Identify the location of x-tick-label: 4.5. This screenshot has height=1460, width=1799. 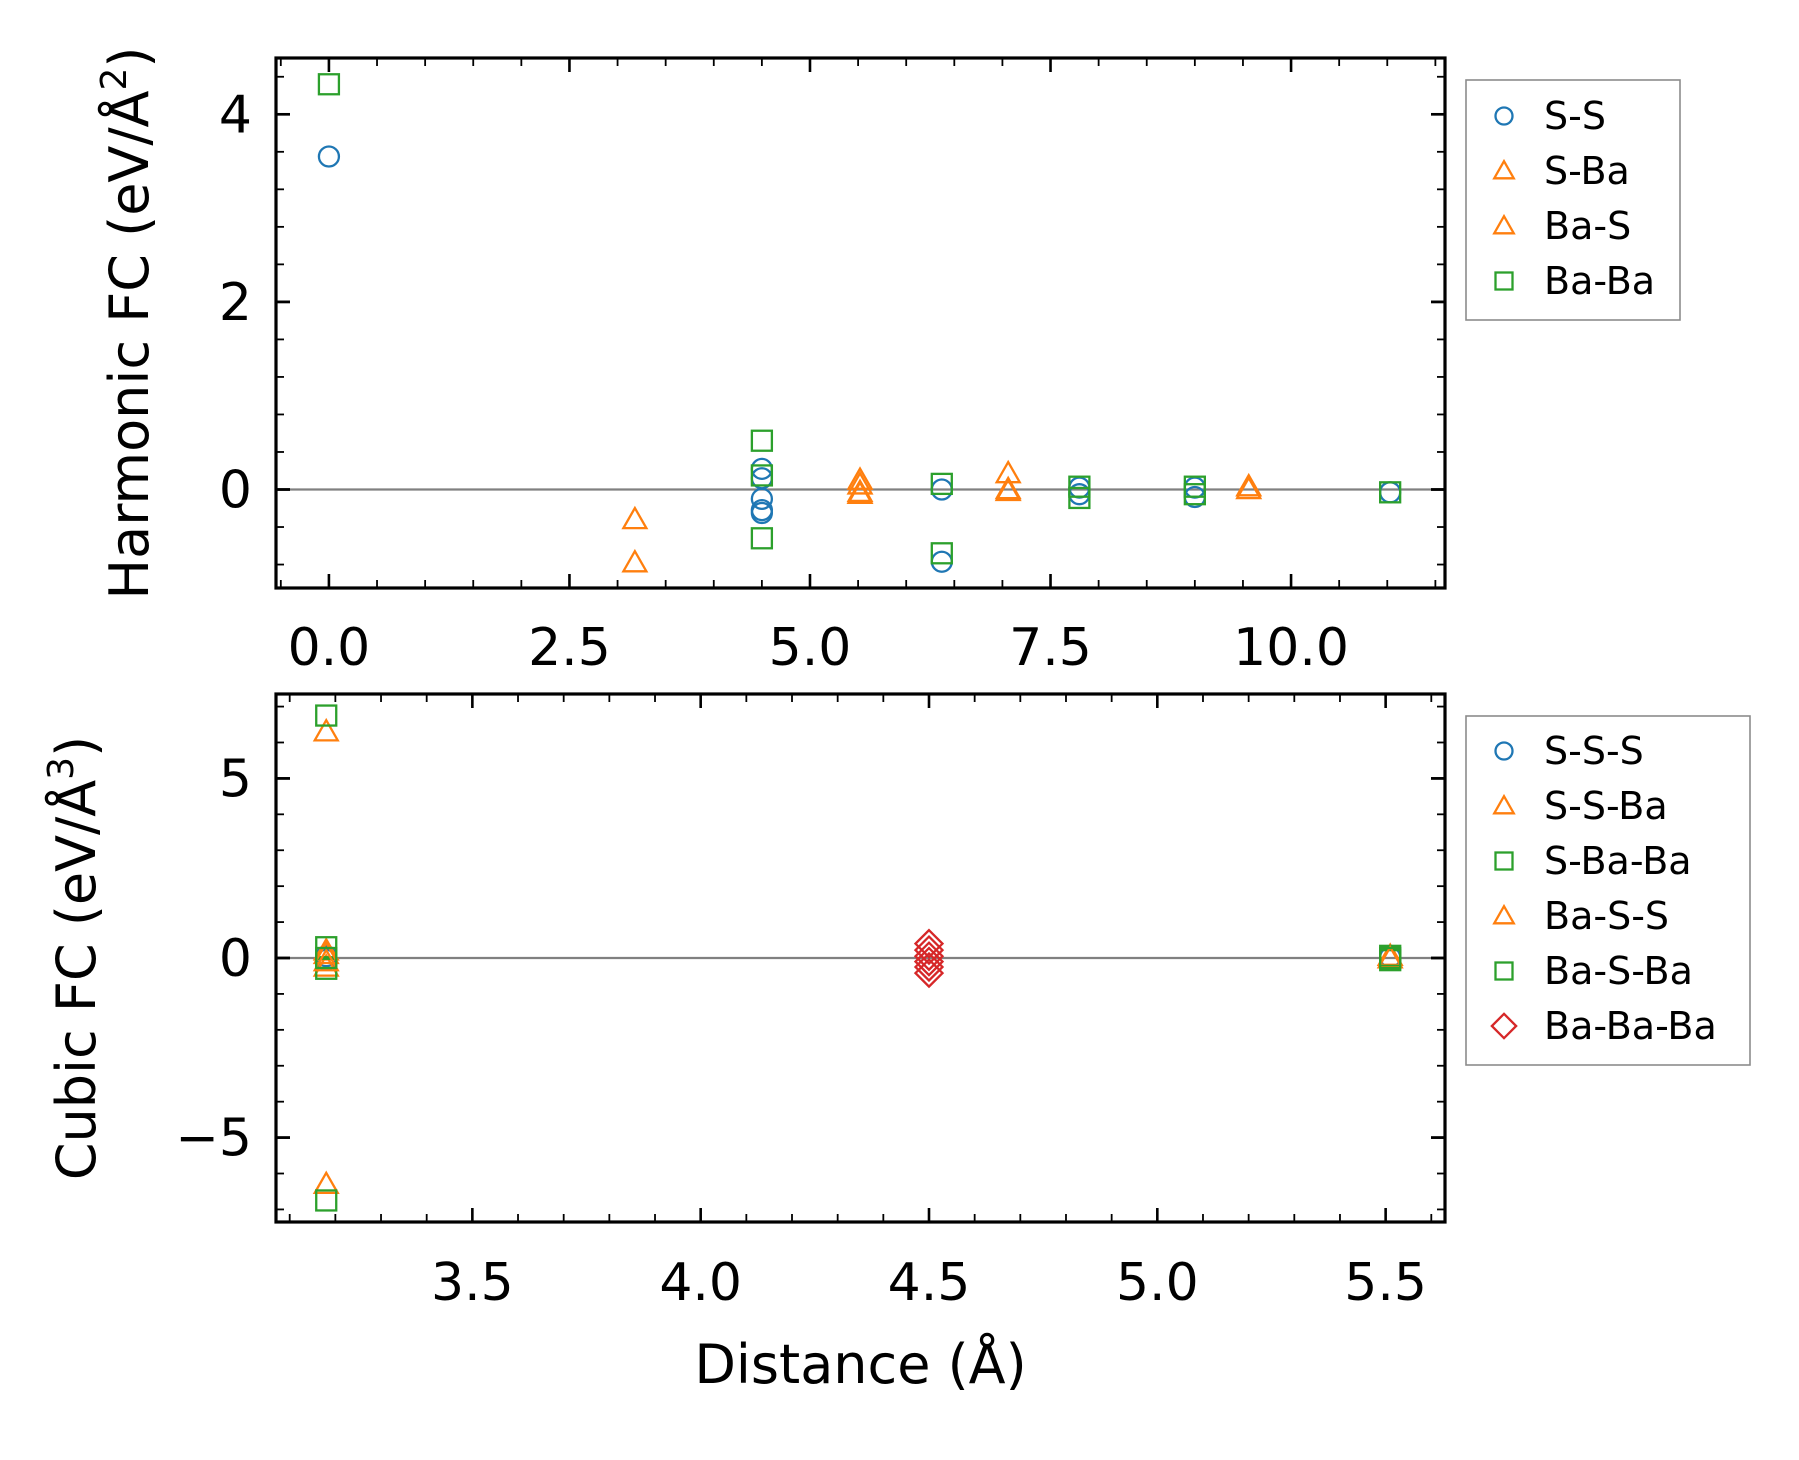
(929, 1283).